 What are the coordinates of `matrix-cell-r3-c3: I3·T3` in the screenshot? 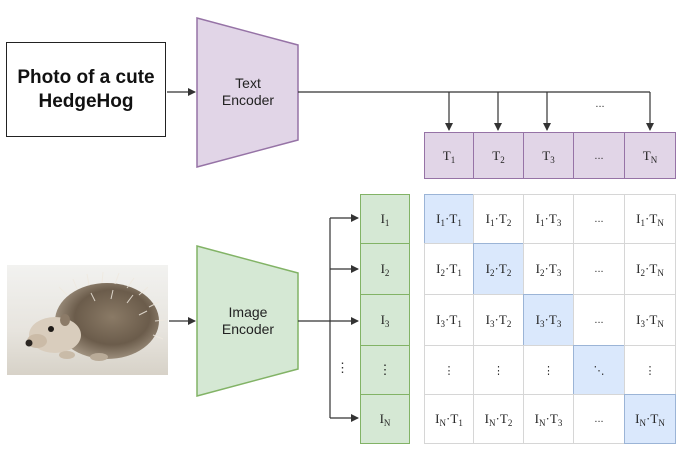 It's located at (548, 320).